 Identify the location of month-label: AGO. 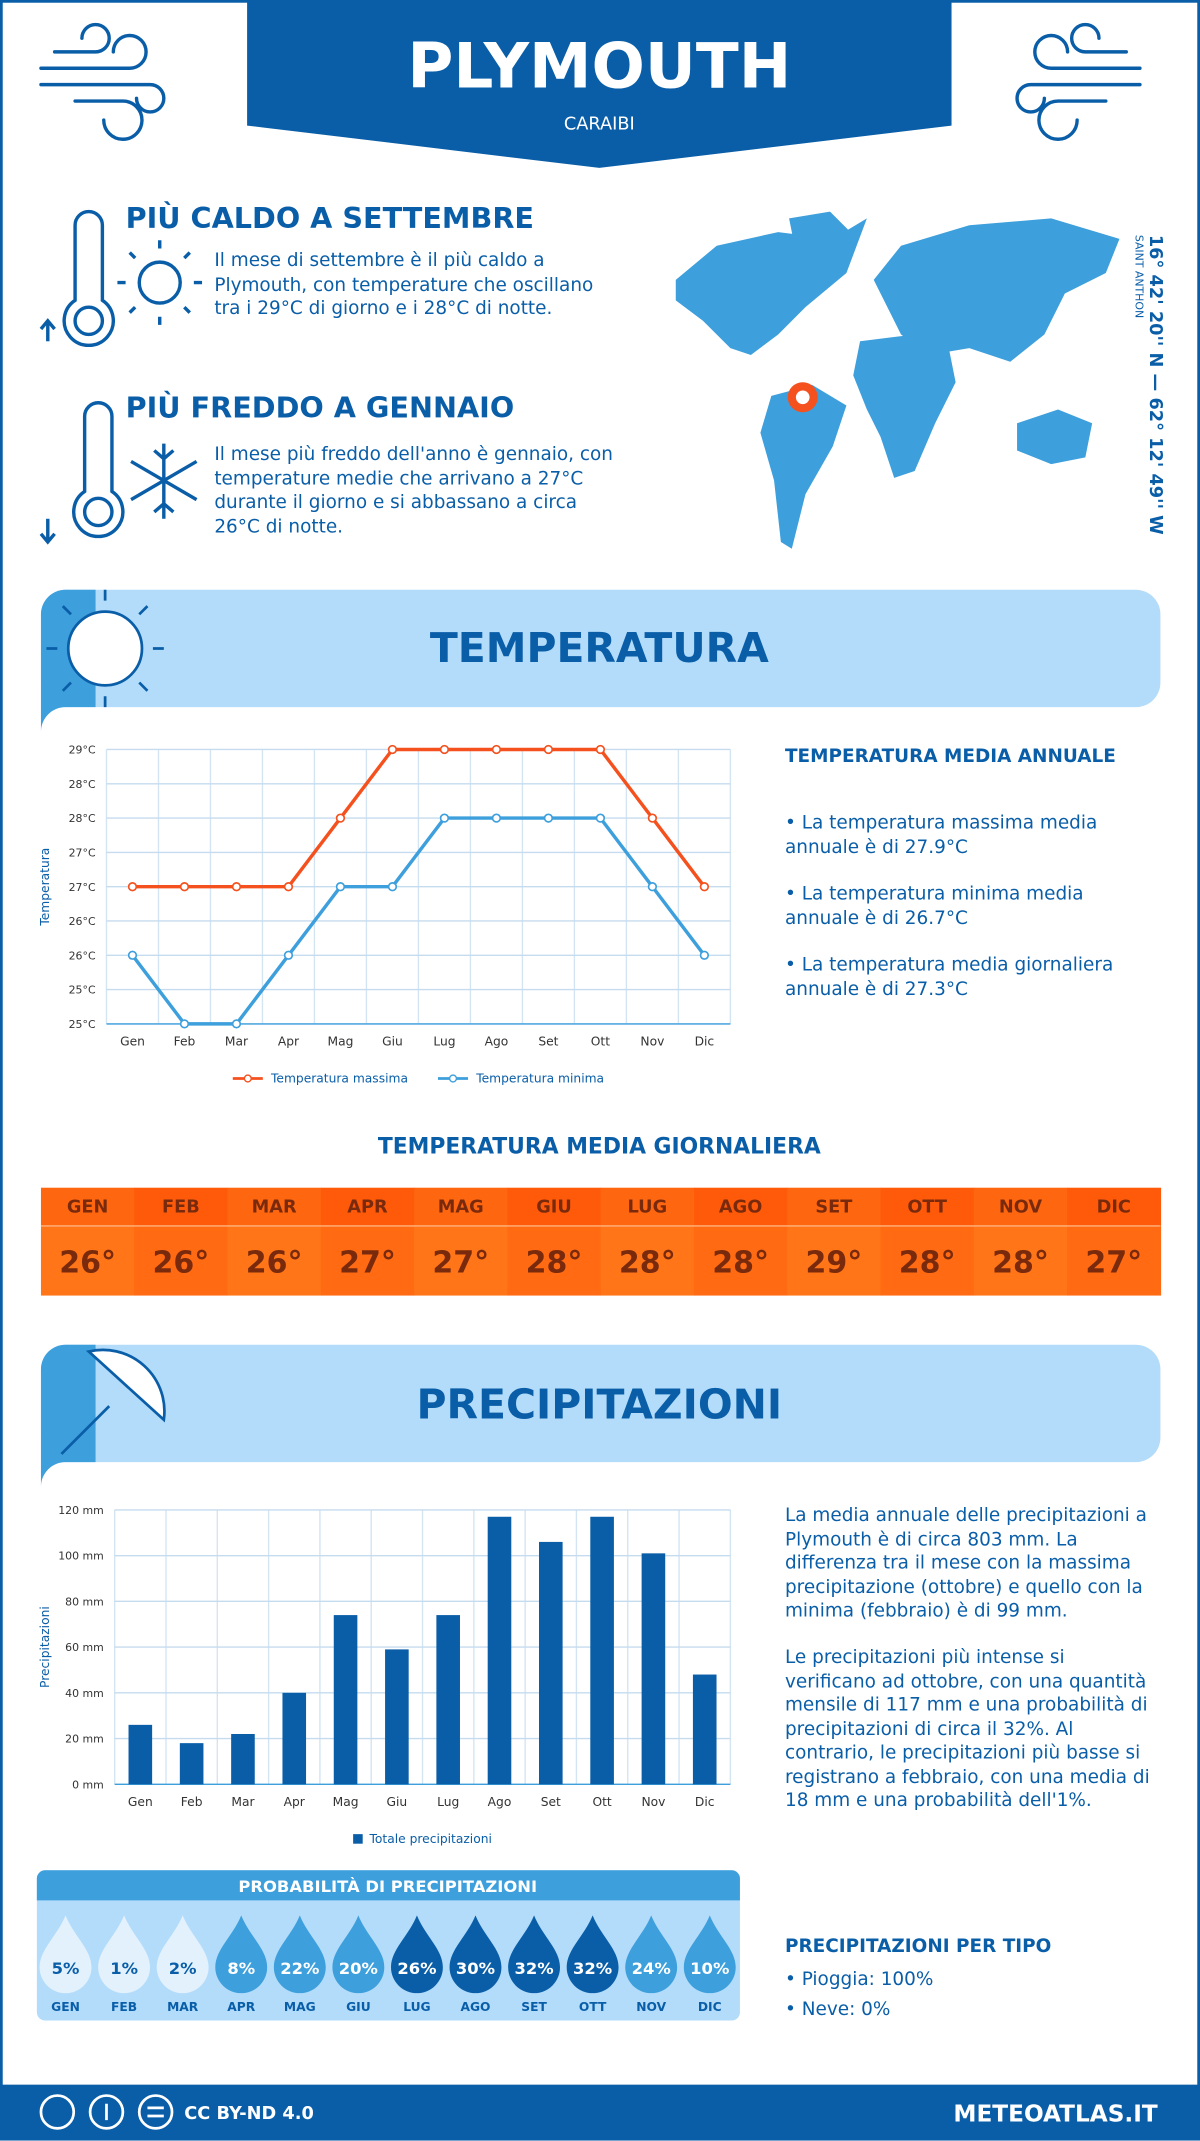
(740, 1207).